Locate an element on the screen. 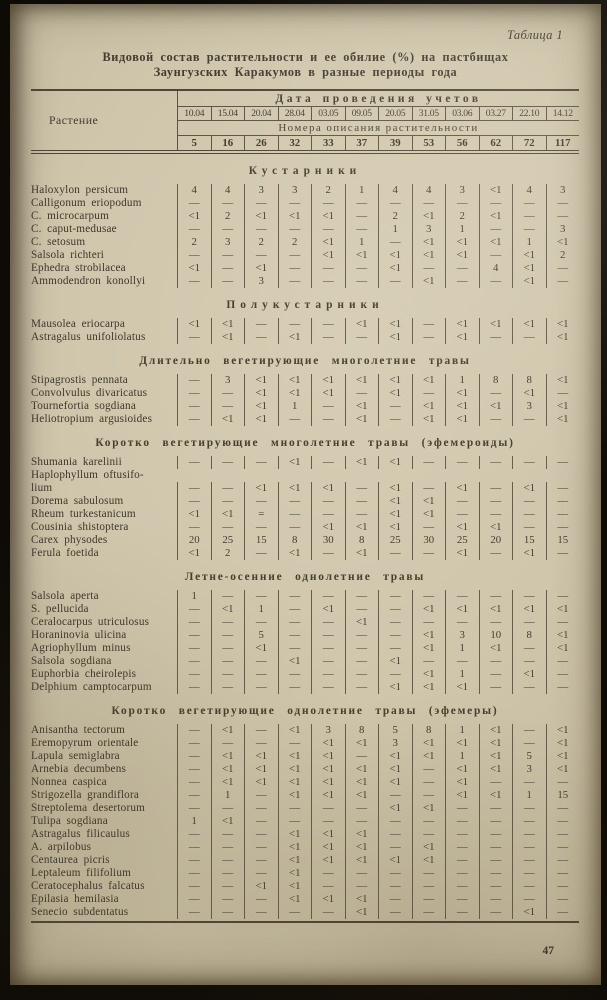 The width and height of the screenshot is (607, 1000). description-number-cell: 33 is located at coordinates (328, 143).